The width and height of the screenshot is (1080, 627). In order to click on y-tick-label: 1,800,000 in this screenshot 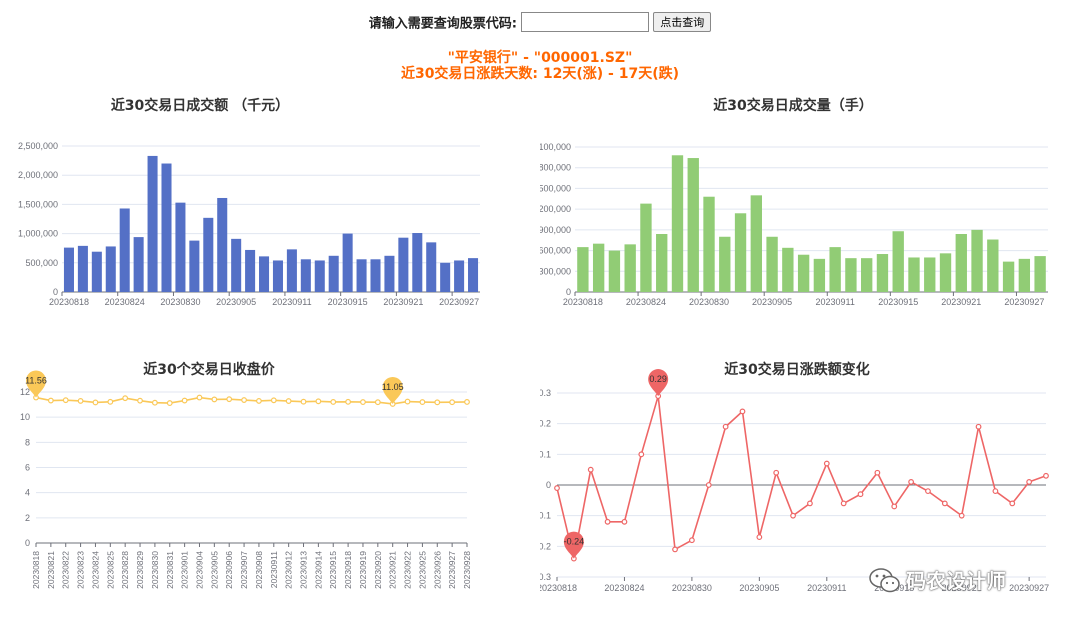, I will do `click(555, 168)`.